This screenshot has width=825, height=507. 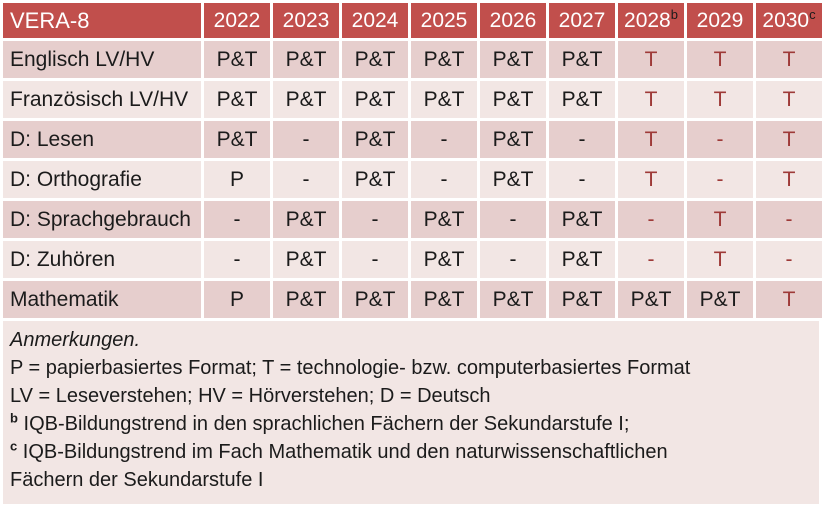 What do you see at coordinates (306, 20) in the screenshot?
I see `year-header-2023: 2023` at bounding box center [306, 20].